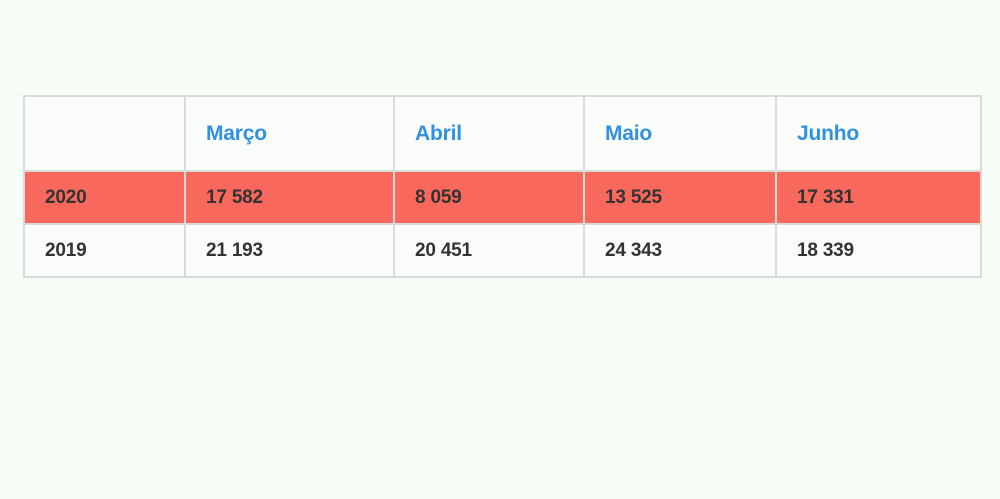  I want to click on header-cell-maio: Maio, so click(680, 133).